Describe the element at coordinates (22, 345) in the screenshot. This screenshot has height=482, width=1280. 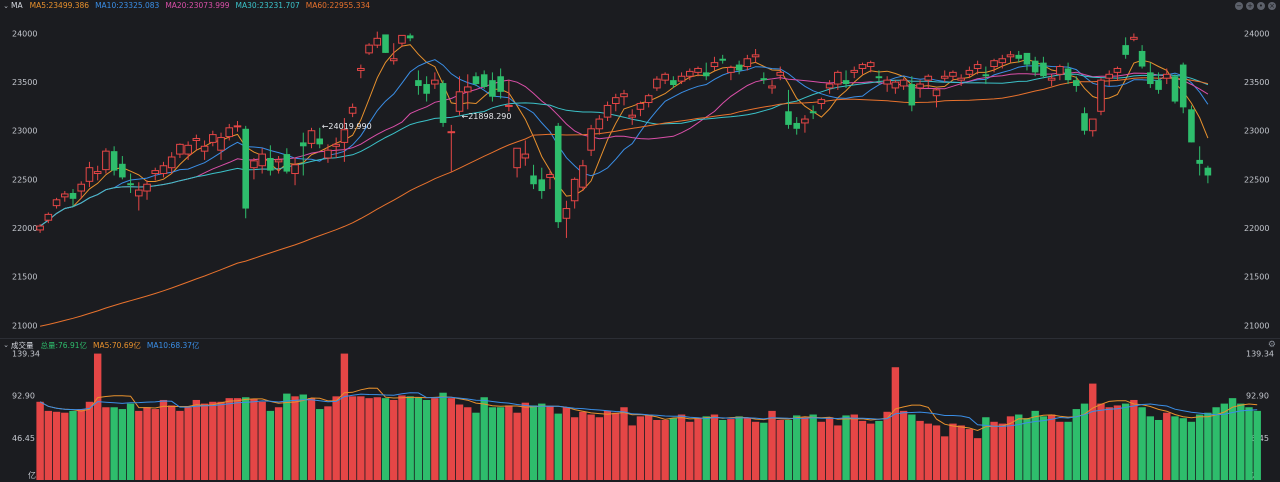
I see `volume-title: 成交量` at that location.